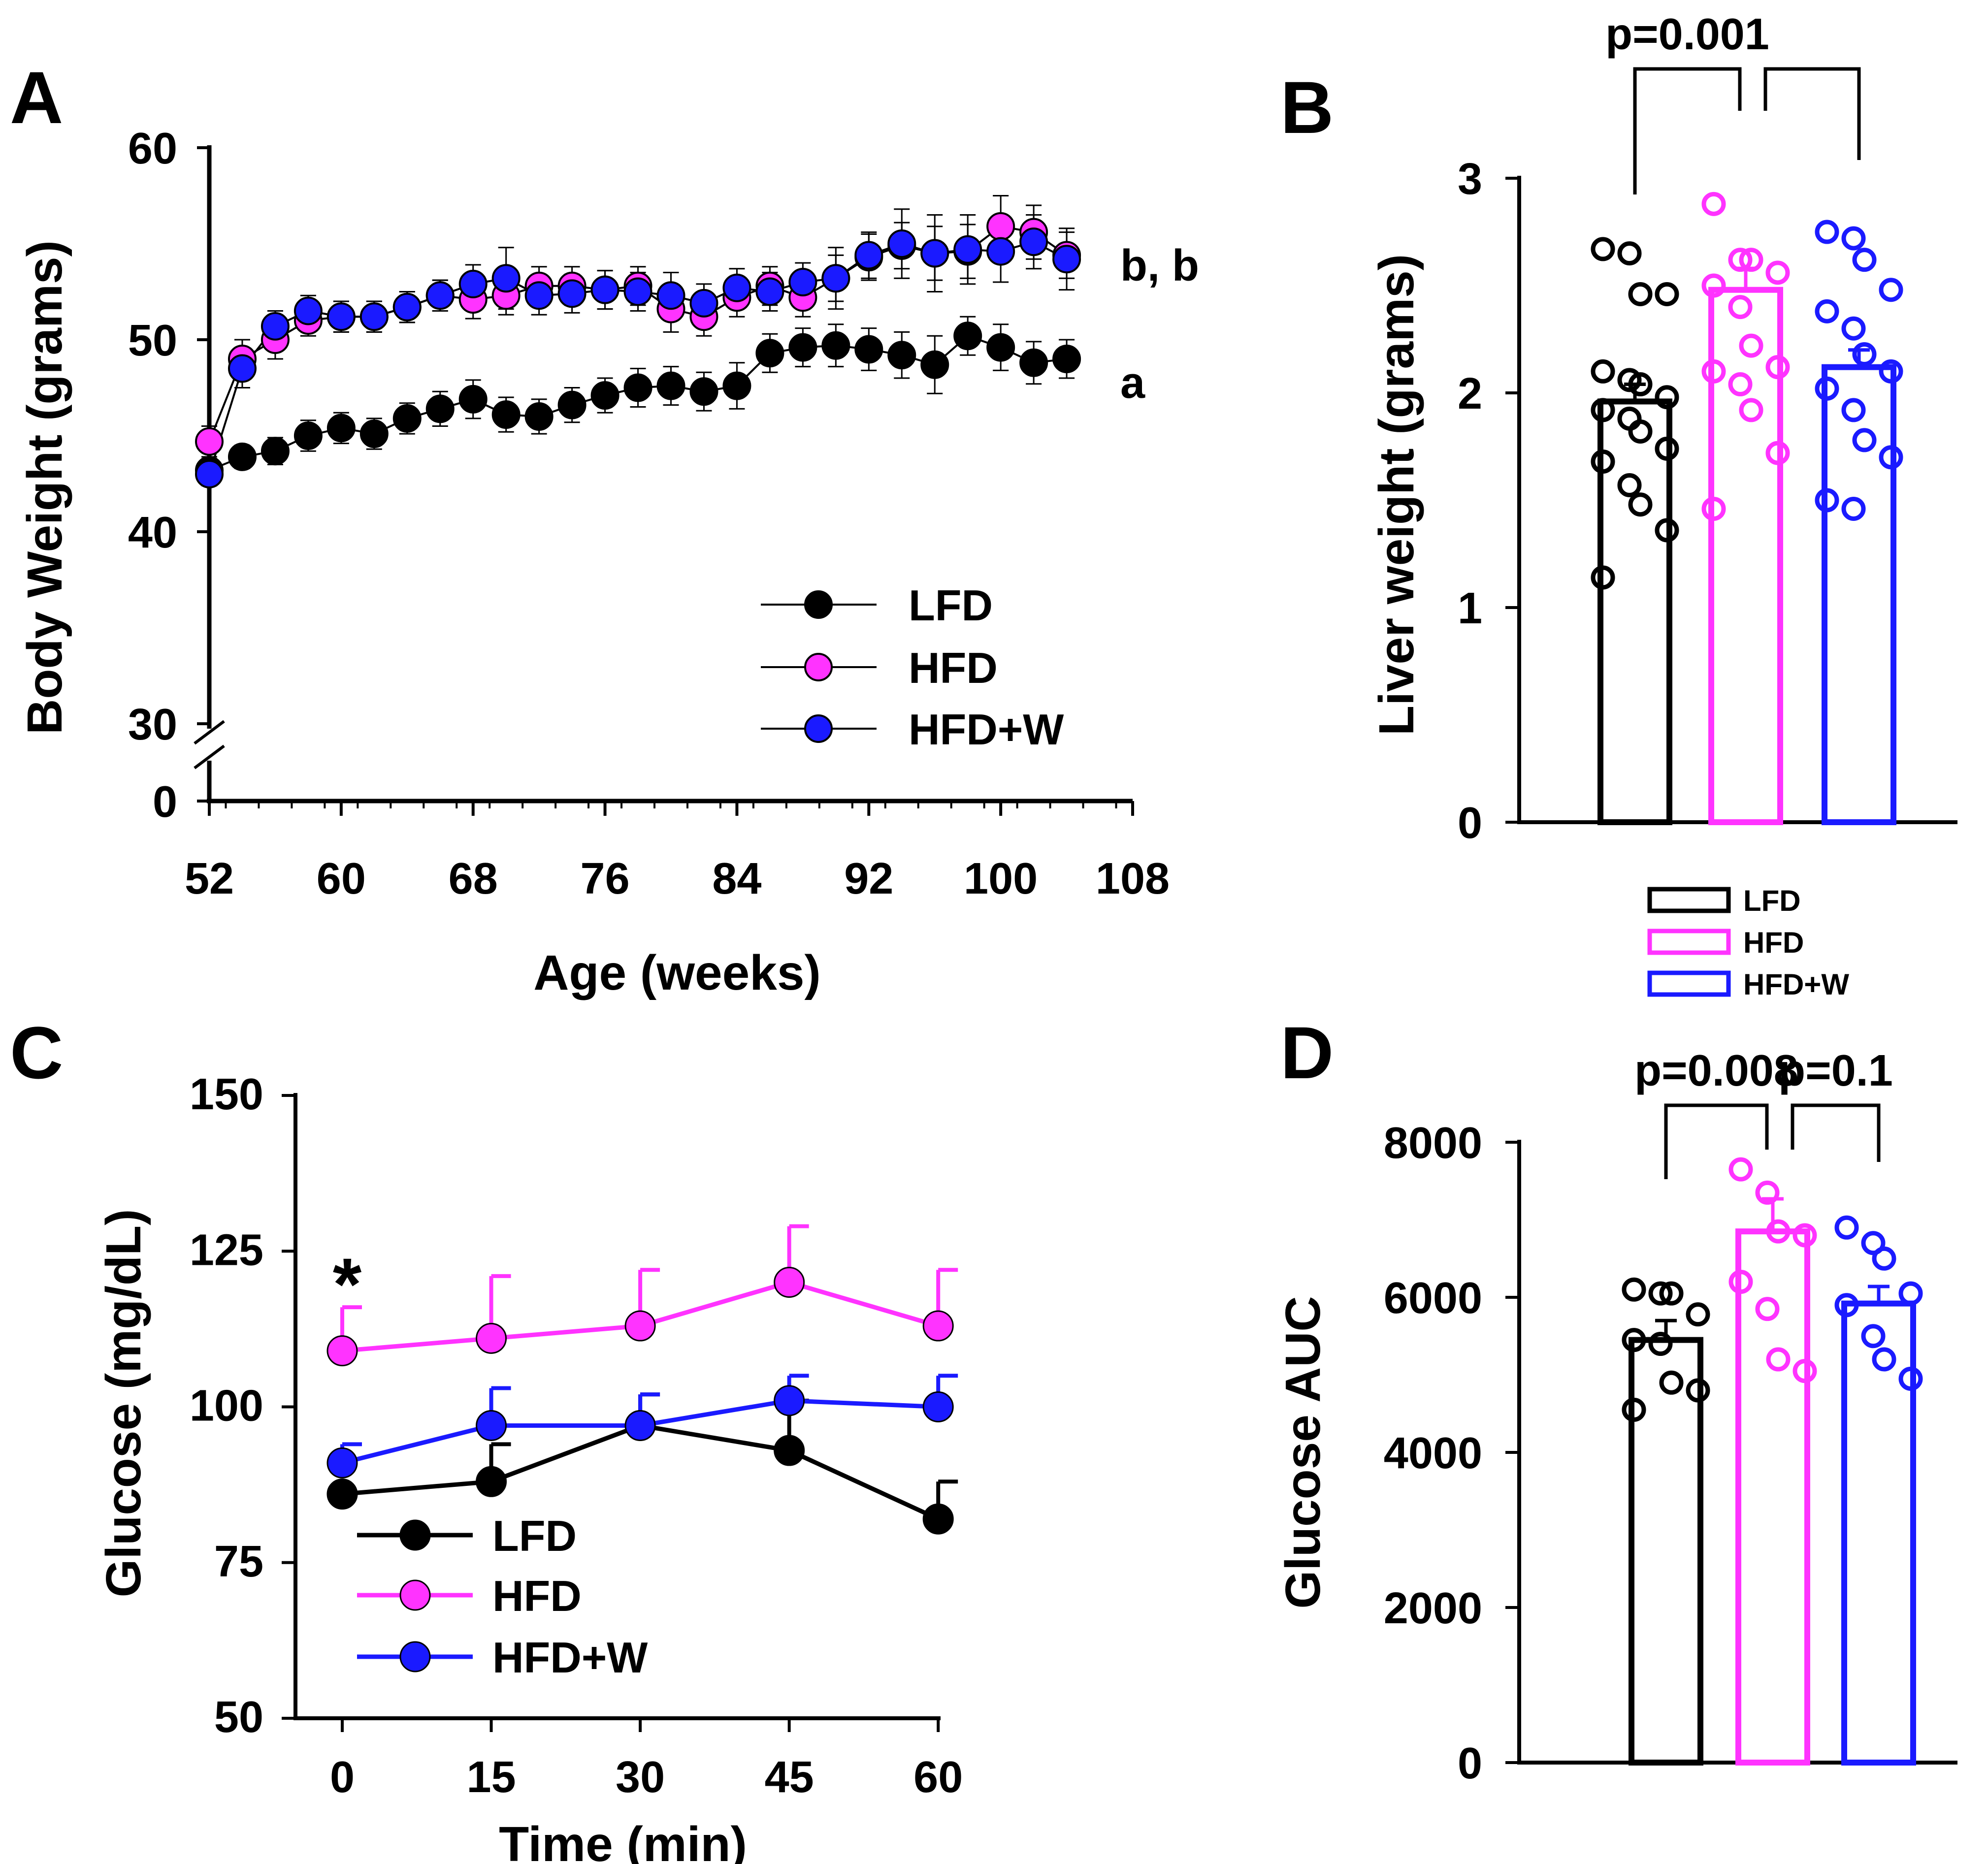 The width and height of the screenshot is (1988, 1864). Describe the element at coordinates (951, 605) in the screenshot. I see `panel-a-legend-label-lfd: LFD` at that location.